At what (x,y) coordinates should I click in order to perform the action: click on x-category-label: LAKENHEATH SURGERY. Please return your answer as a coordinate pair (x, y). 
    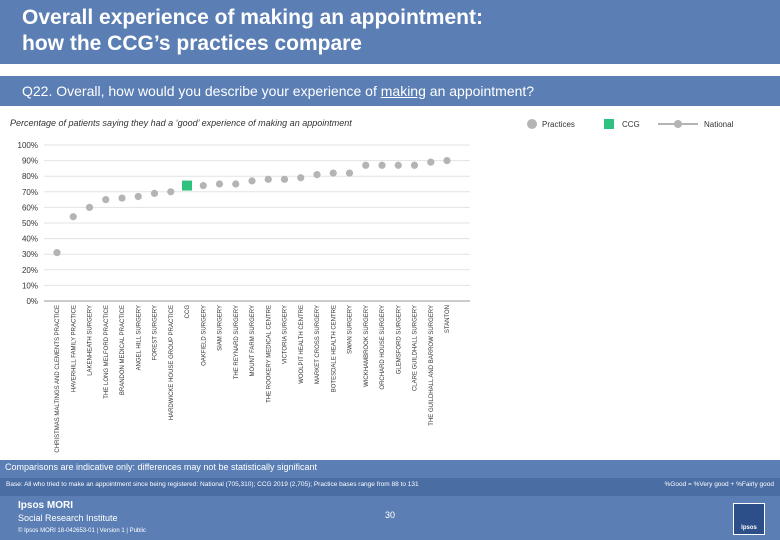
    Looking at the image, I should click on (91, 340).